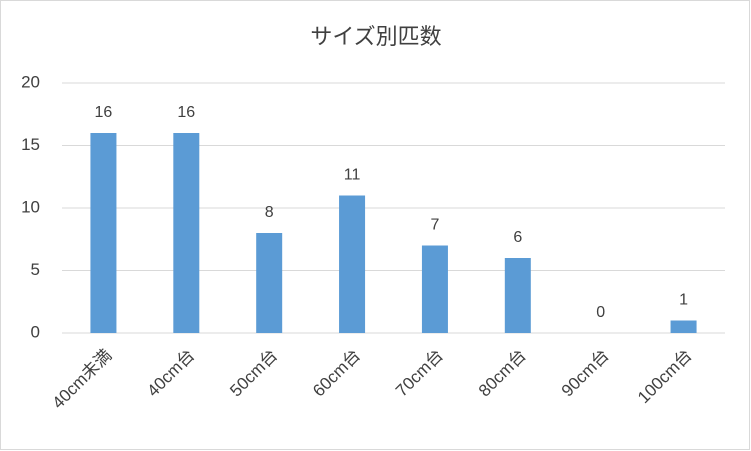 The width and height of the screenshot is (751, 451). What do you see at coordinates (30, 144) in the screenshot?
I see `y-tick-label: 15` at bounding box center [30, 144].